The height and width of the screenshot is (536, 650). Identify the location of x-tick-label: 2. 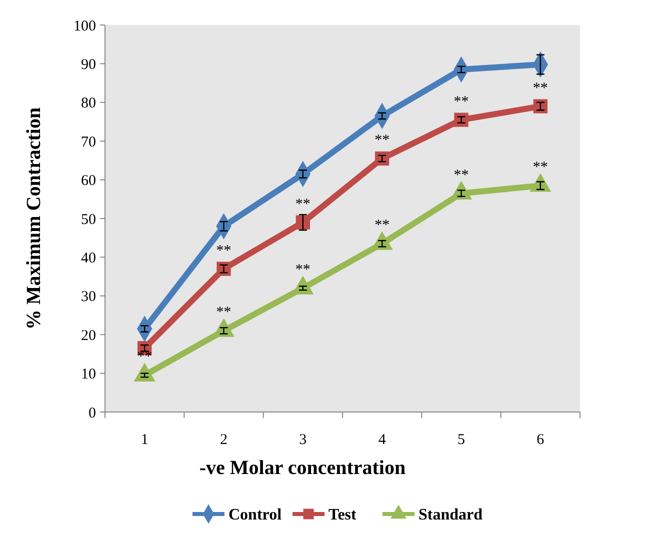
(224, 440).